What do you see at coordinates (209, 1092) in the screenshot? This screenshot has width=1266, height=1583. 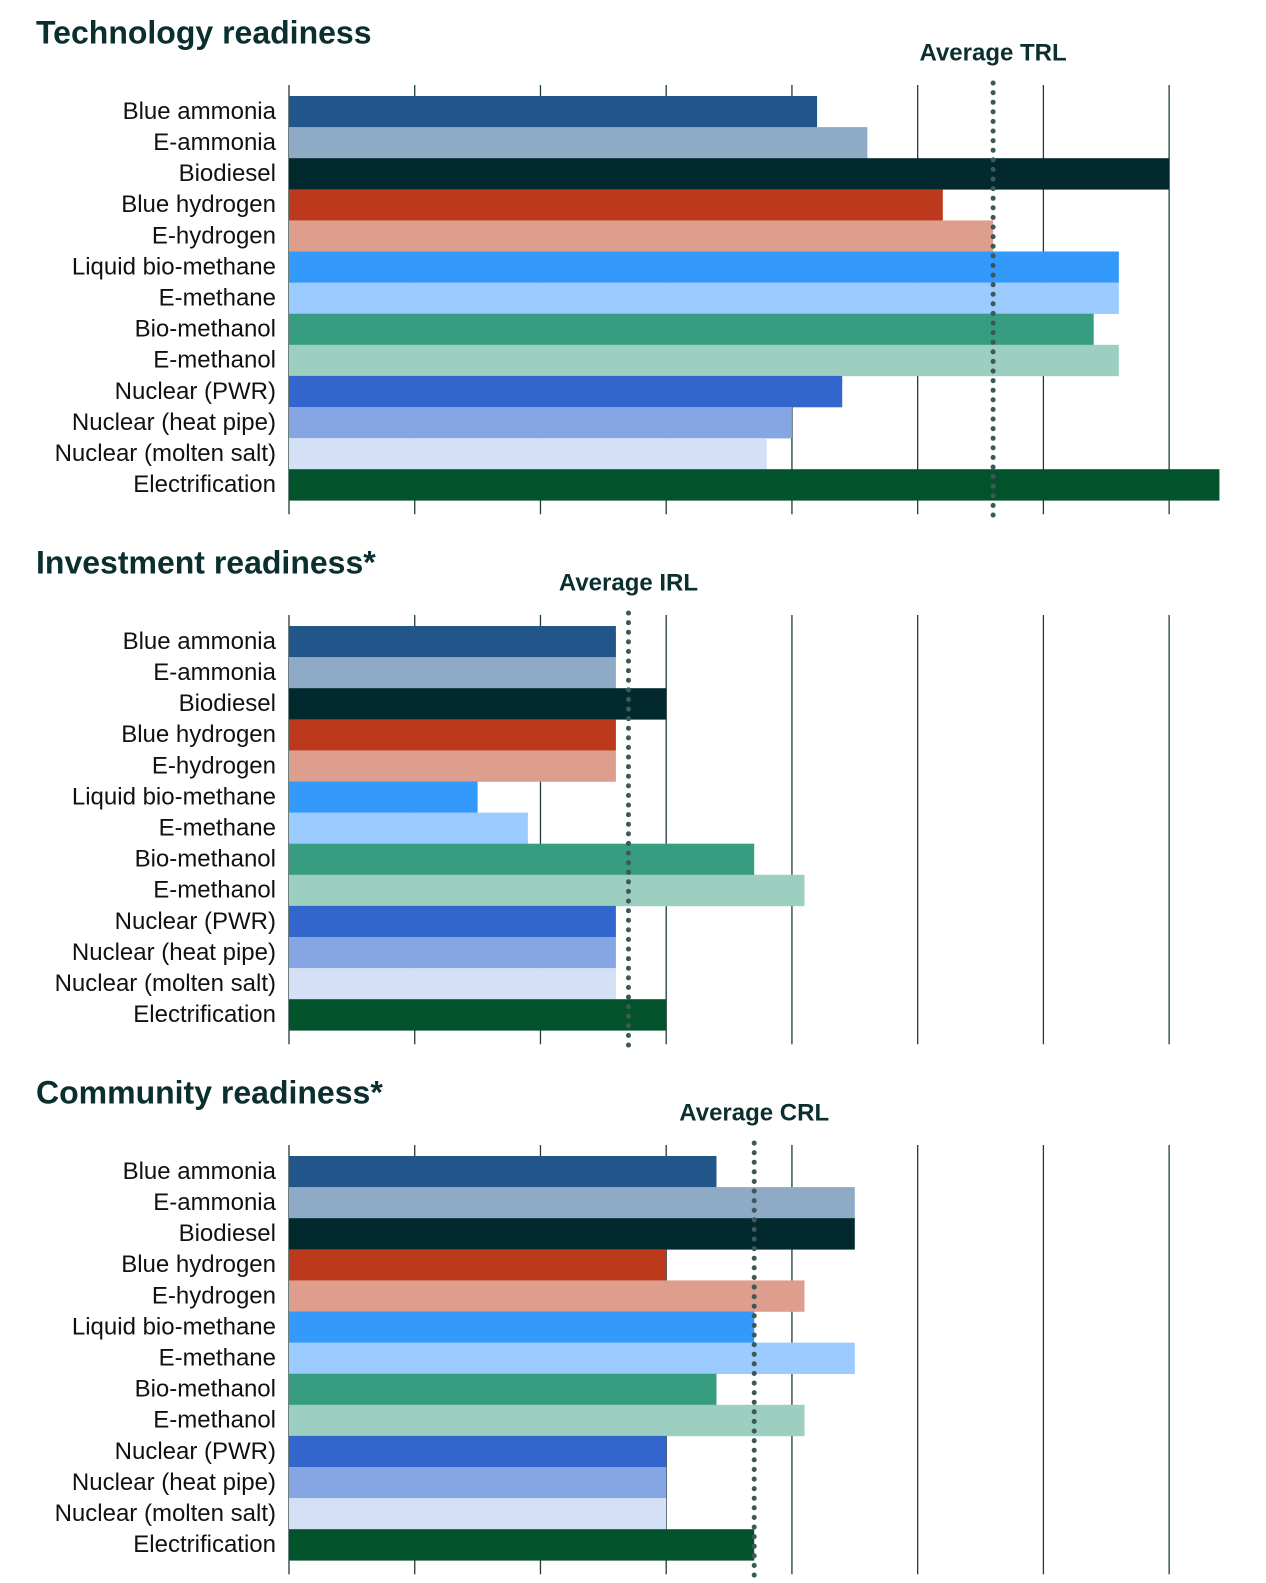 I see `chart-title: Community readiness*` at bounding box center [209, 1092].